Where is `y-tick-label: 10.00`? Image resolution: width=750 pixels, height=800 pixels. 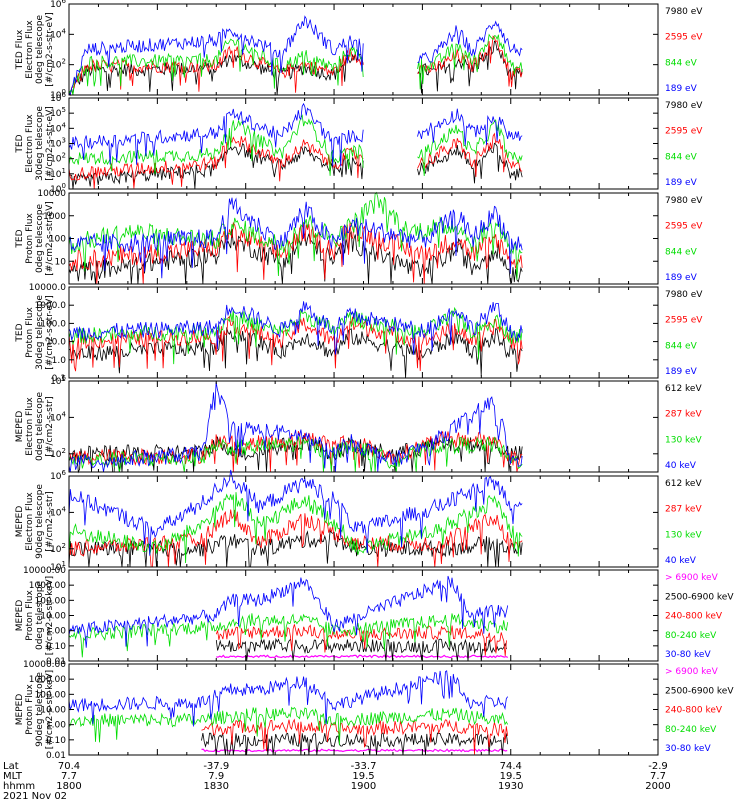
y-tick-label: 10.00 is located at coordinates (53, 617).